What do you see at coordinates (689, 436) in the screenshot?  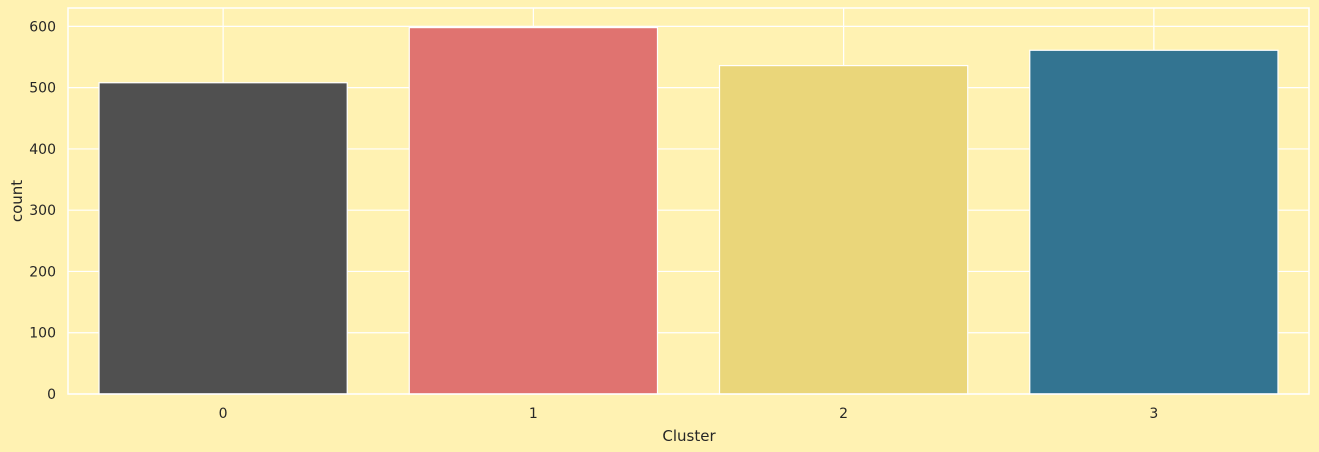 I see `x-axis-label: Cluster` at bounding box center [689, 436].